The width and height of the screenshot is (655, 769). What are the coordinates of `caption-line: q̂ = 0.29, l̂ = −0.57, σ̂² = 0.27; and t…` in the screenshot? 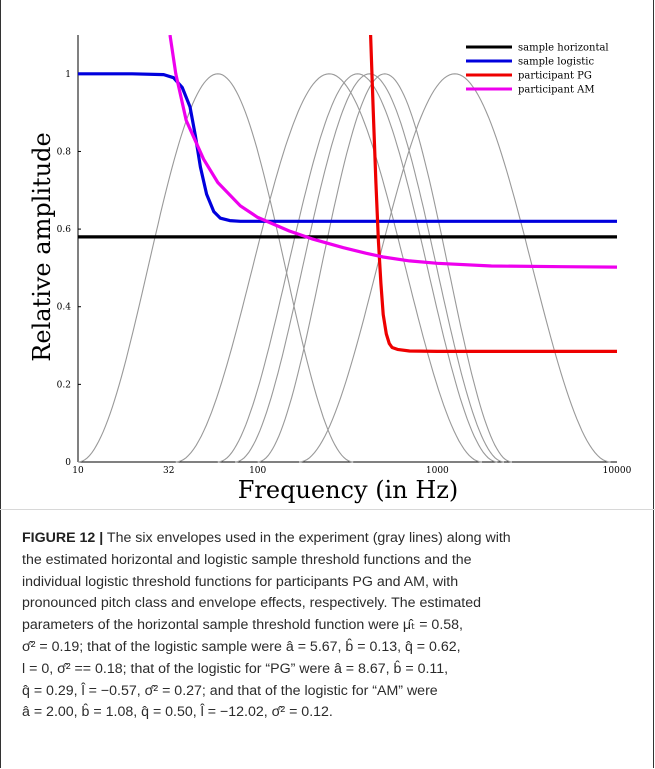 It's located at (230, 690).